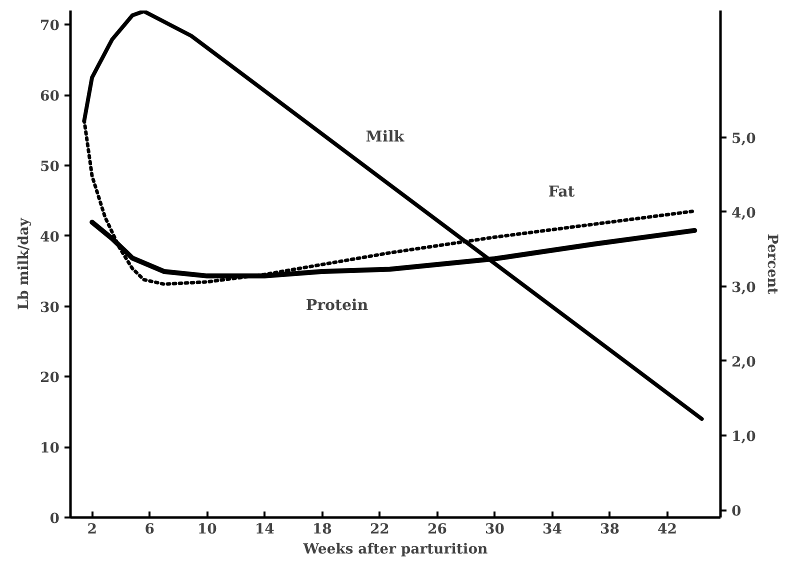 The height and width of the screenshot is (567, 798). Describe the element at coordinates (744, 436) in the screenshot. I see `y2-tick-label: 1,0` at that location.